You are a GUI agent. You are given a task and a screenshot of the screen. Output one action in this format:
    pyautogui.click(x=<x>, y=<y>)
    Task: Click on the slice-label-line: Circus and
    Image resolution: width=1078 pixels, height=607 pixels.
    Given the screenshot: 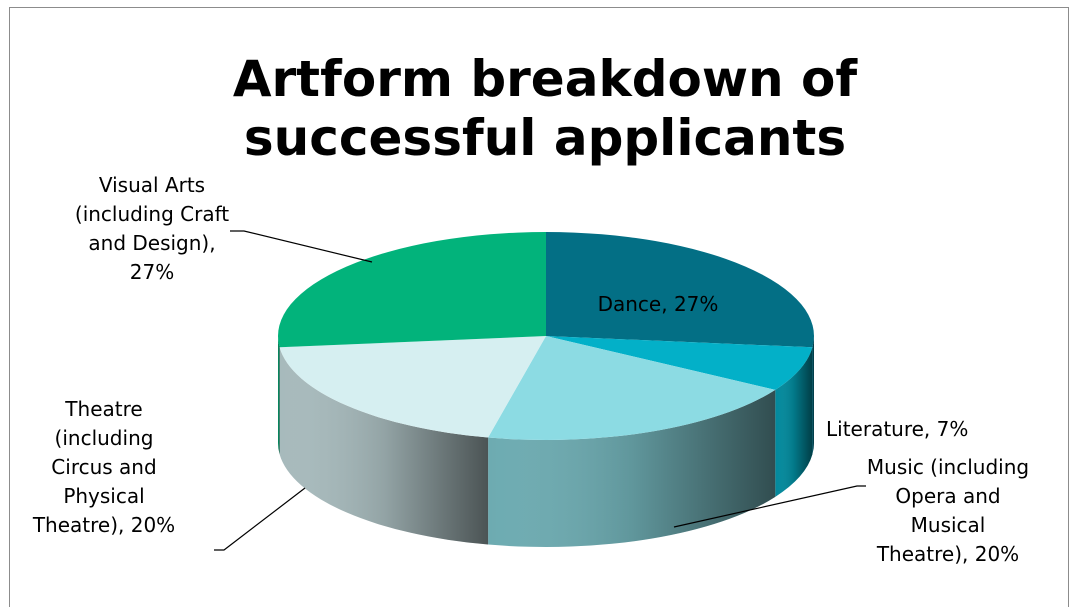 What is the action you would take?
    pyautogui.click(x=103, y=467)
    